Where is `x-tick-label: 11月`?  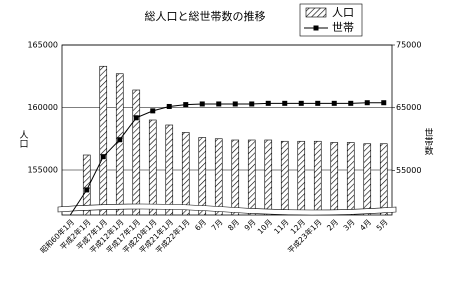 x-tick-label: 11月 is located at coordinates (281, 226).